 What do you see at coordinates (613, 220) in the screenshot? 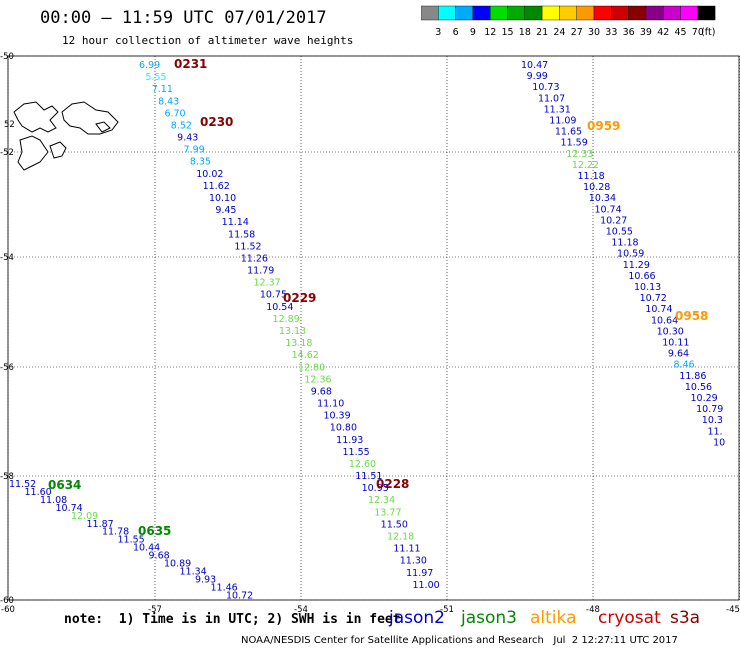
I see `swh-value: 10.27` at bounding box center [613, 220].